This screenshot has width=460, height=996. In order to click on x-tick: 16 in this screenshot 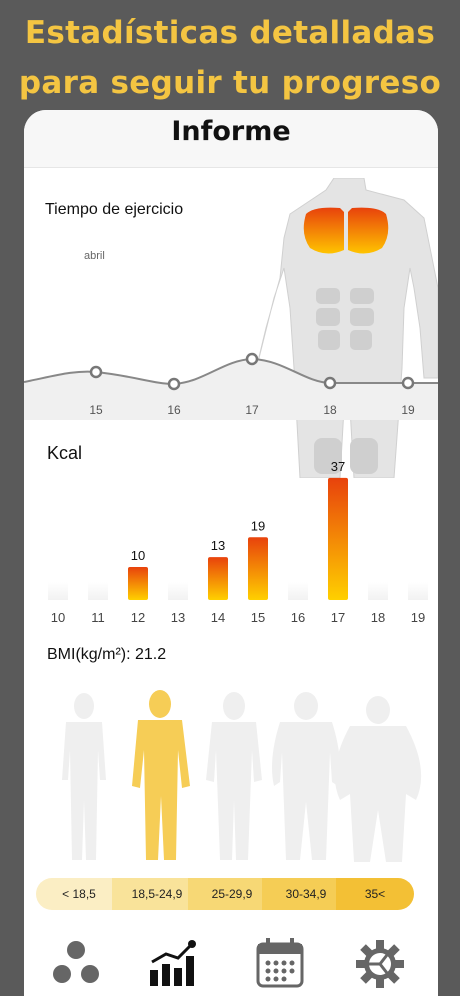, I will do `click(174, 410)`.